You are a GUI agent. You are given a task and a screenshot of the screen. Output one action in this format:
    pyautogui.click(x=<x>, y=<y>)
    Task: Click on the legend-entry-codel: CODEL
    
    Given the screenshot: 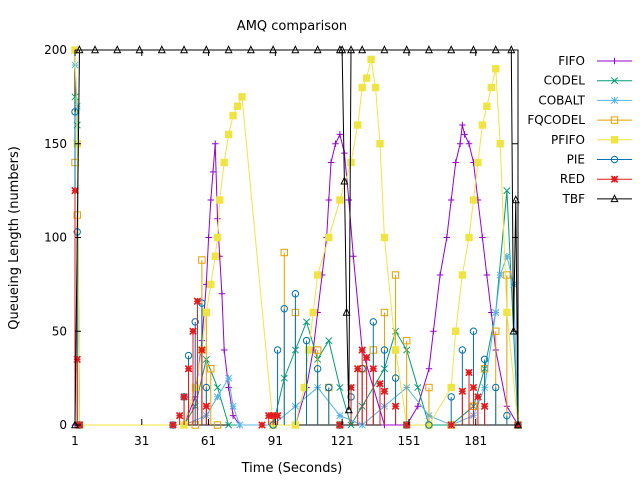 What is the action you would take?
    pyautogui.click(x=588, y=81)
    